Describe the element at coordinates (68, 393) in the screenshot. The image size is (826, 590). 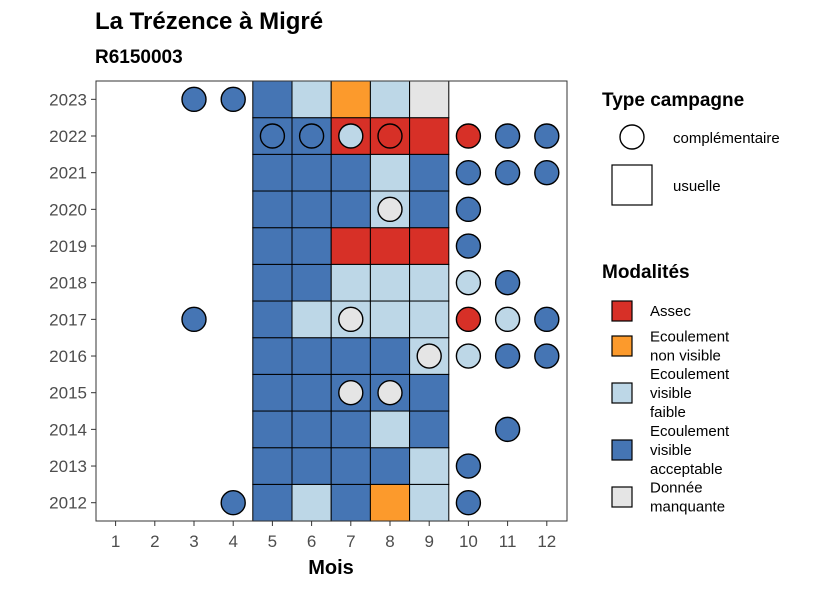
I see `y-tick-label: 2015` at that location.